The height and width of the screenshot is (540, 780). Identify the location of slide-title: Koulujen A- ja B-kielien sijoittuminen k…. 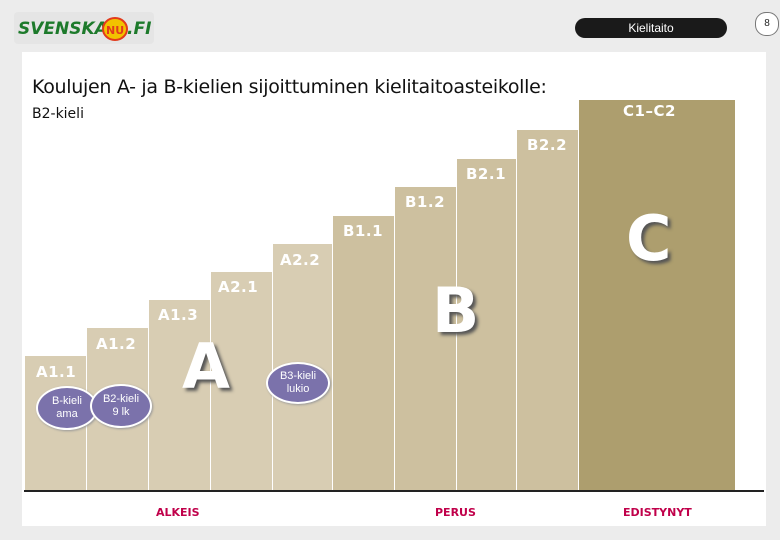
(289, 87).